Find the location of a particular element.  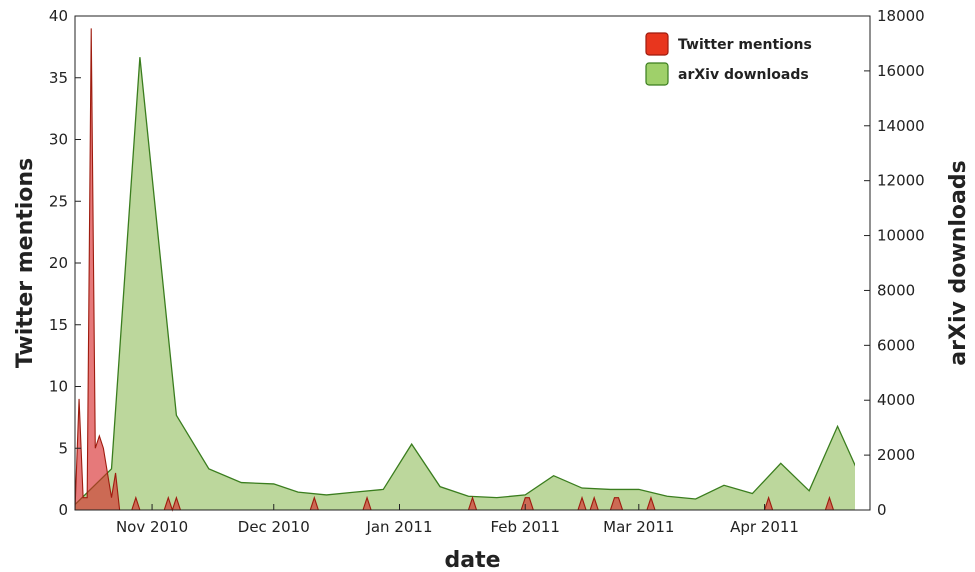

y-left-tick-label: 0 is located at coordinates (63, 510).